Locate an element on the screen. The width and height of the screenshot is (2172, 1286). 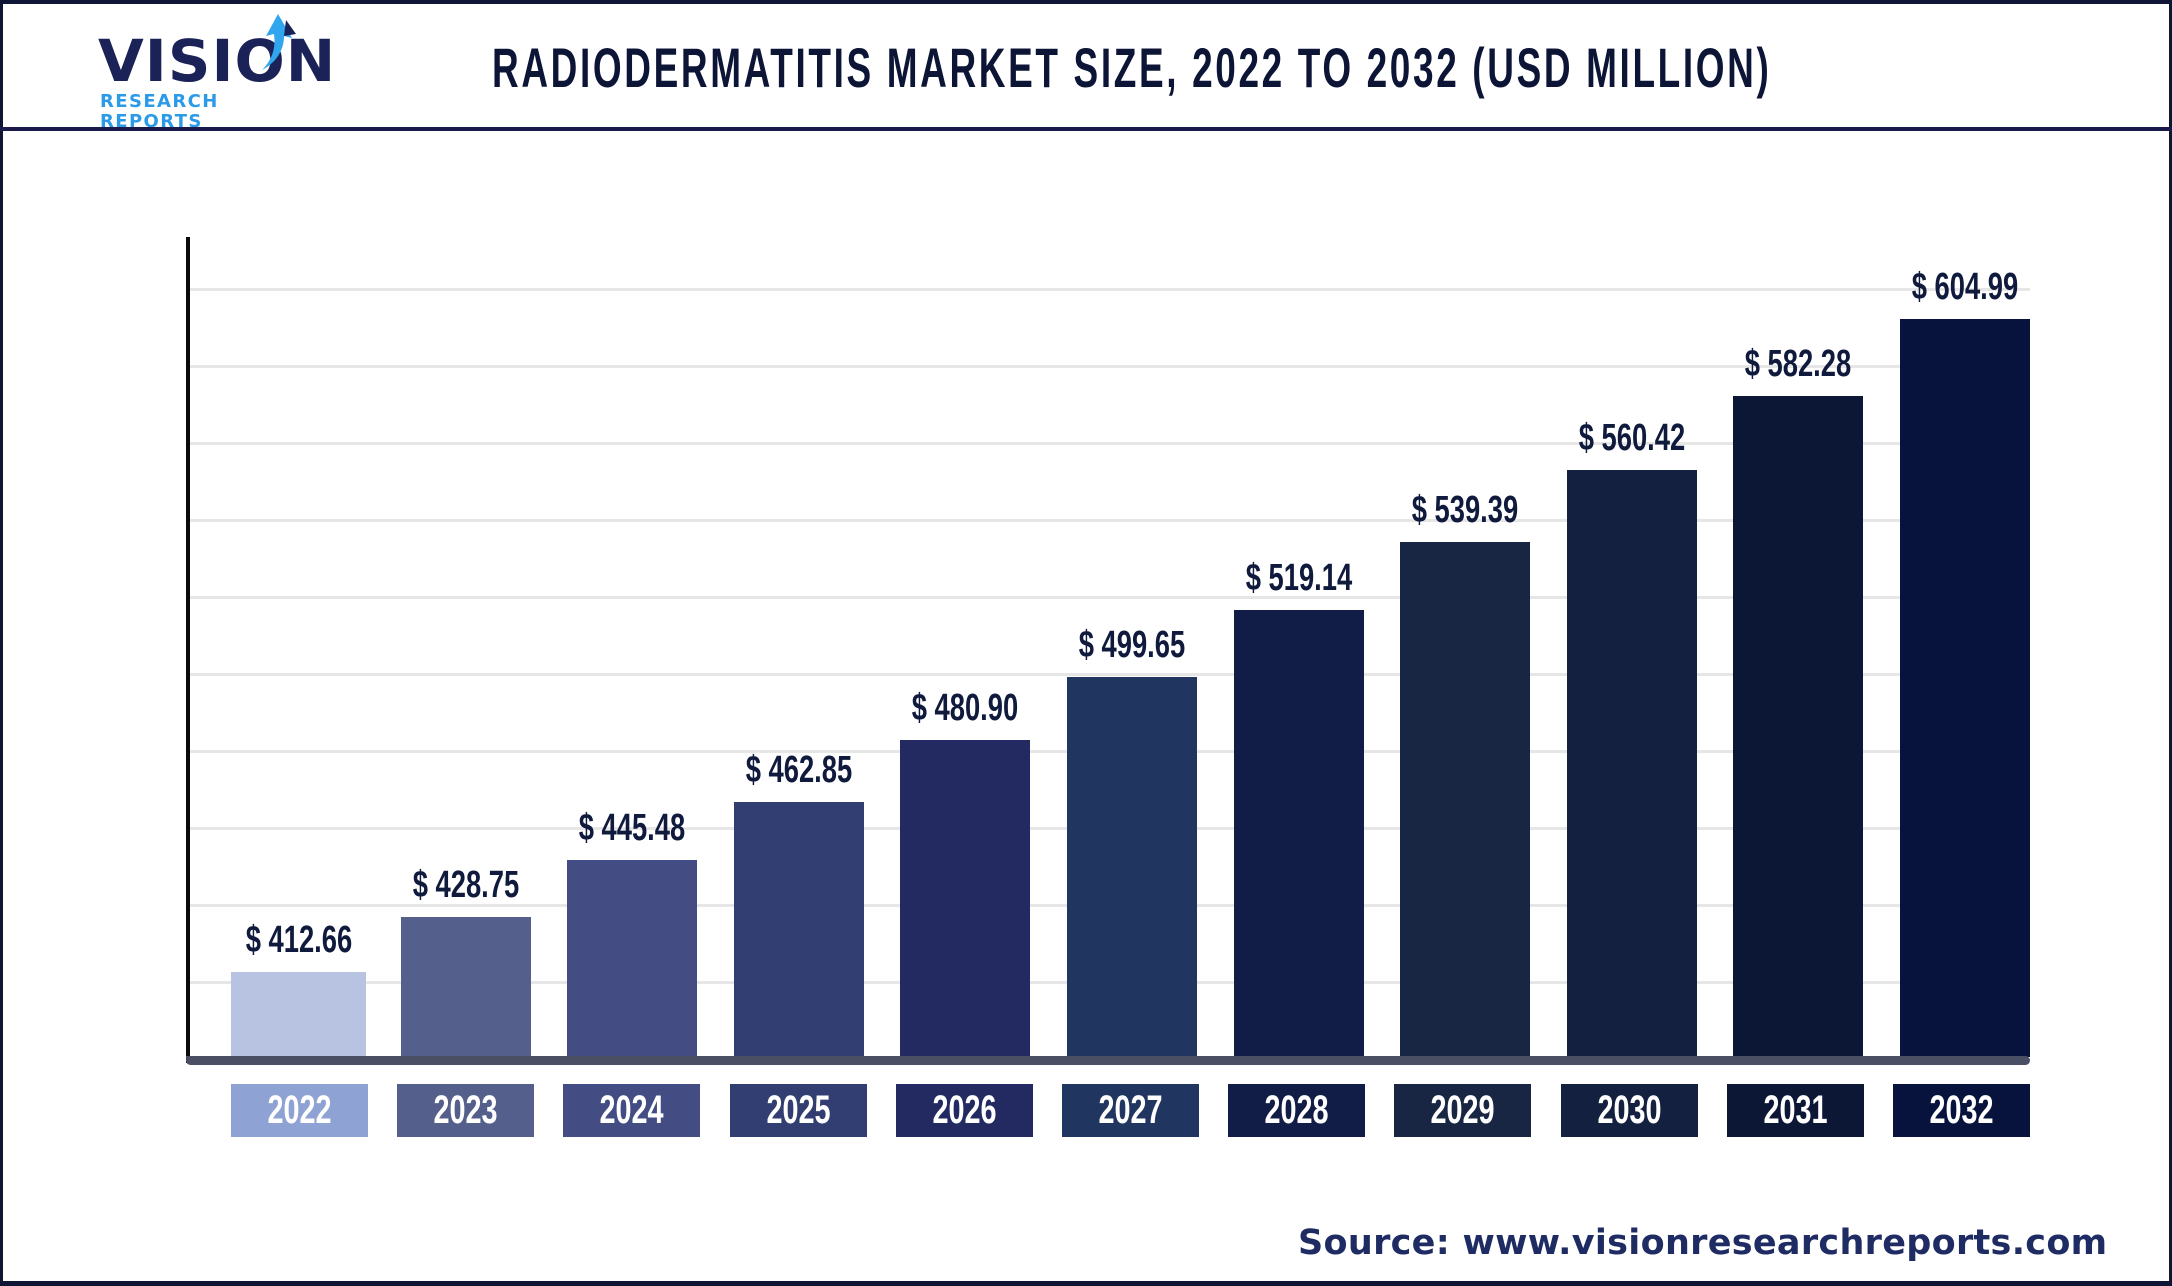
data-label-text: $ 445.48 is located at coordinates (632, 828).